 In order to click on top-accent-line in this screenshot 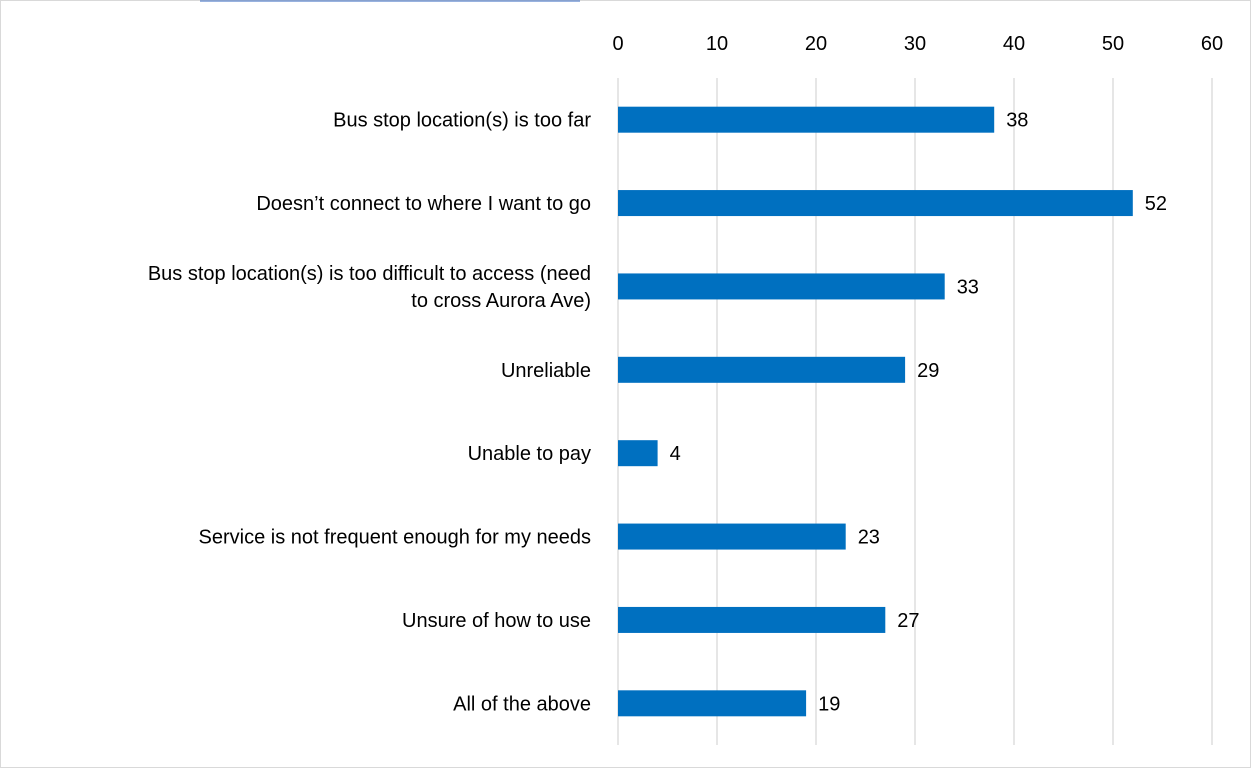, I will do `click(390, 1)`.